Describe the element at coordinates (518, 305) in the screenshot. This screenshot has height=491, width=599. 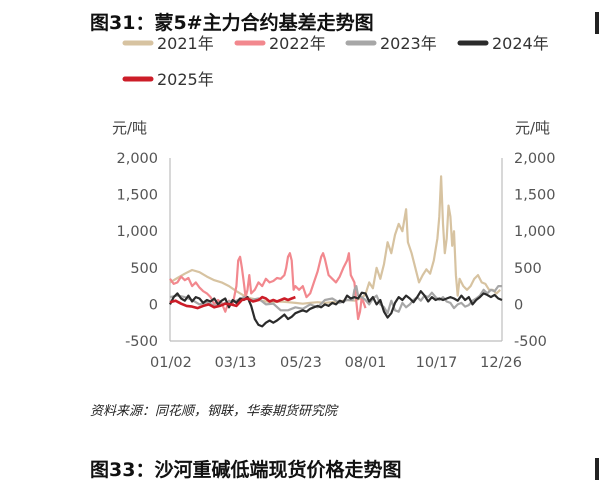
I see `right-y-tick-label: 0` at that location.